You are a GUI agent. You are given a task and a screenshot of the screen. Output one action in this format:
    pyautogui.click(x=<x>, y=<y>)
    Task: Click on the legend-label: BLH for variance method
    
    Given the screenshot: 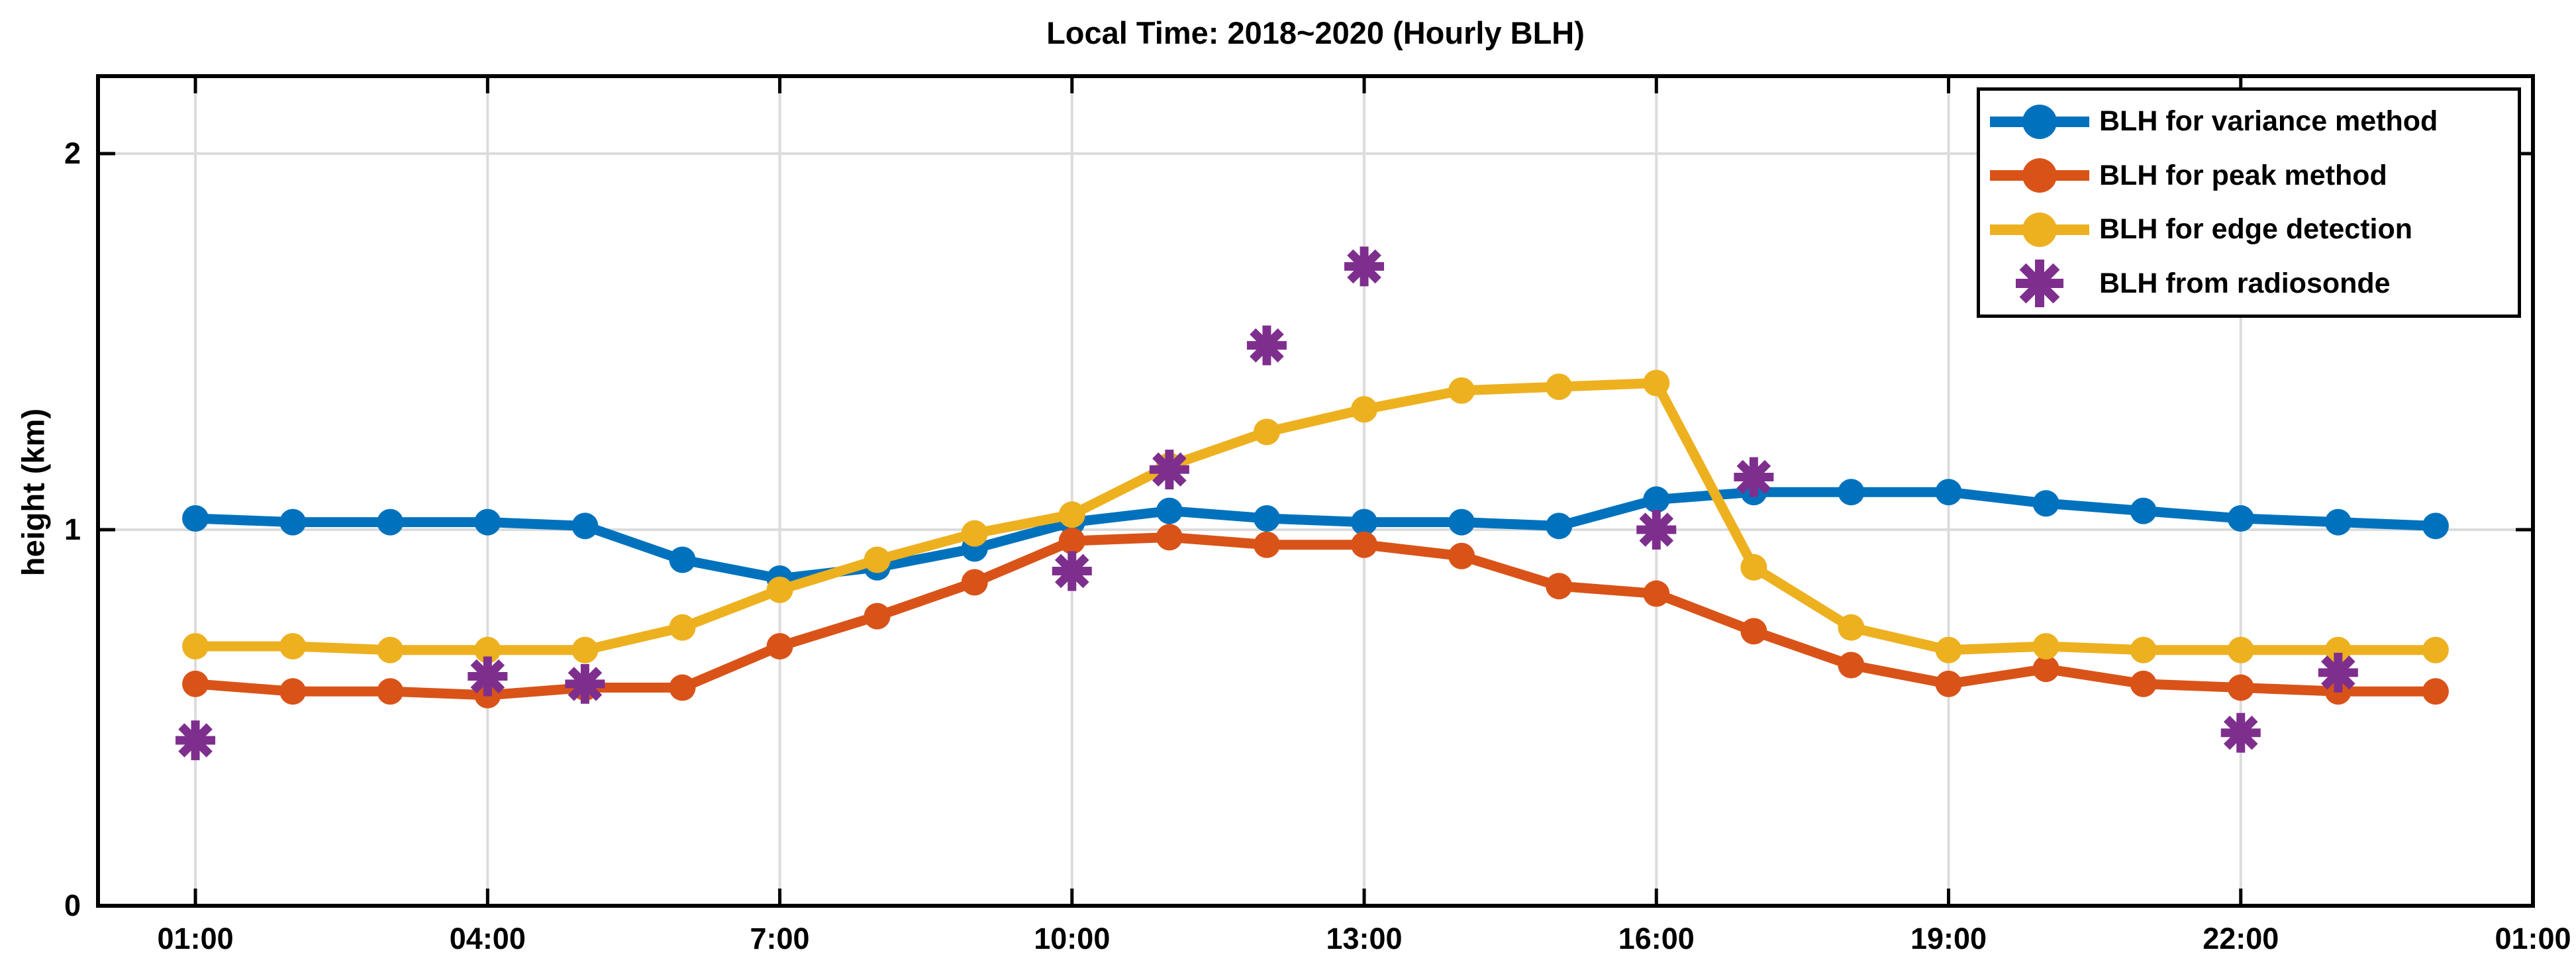 What is the action you would take?
    pyautogui.click(x=2268, y=121)
    